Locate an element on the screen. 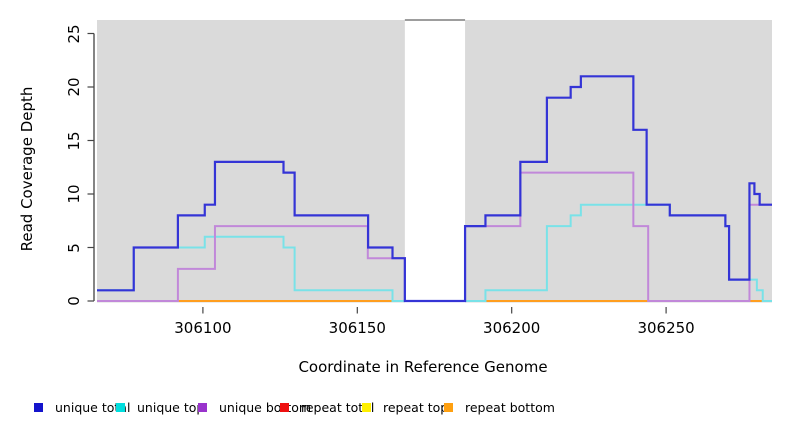 The width and height of the screenshot is (792, 432). legend-item-repeat-top: repeat top is located at coordinates (405, 407).